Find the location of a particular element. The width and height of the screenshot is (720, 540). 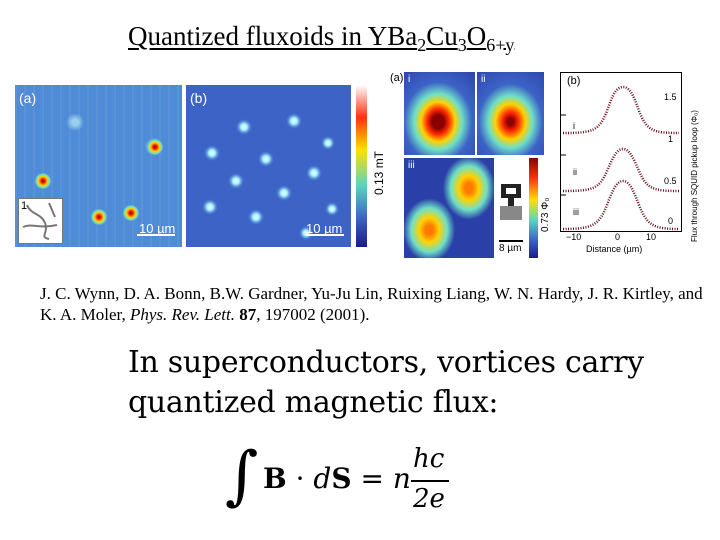

plot-ylabel: Flux through SQUID pickup loop (Φ₀) is located at coordinates (694, 176).